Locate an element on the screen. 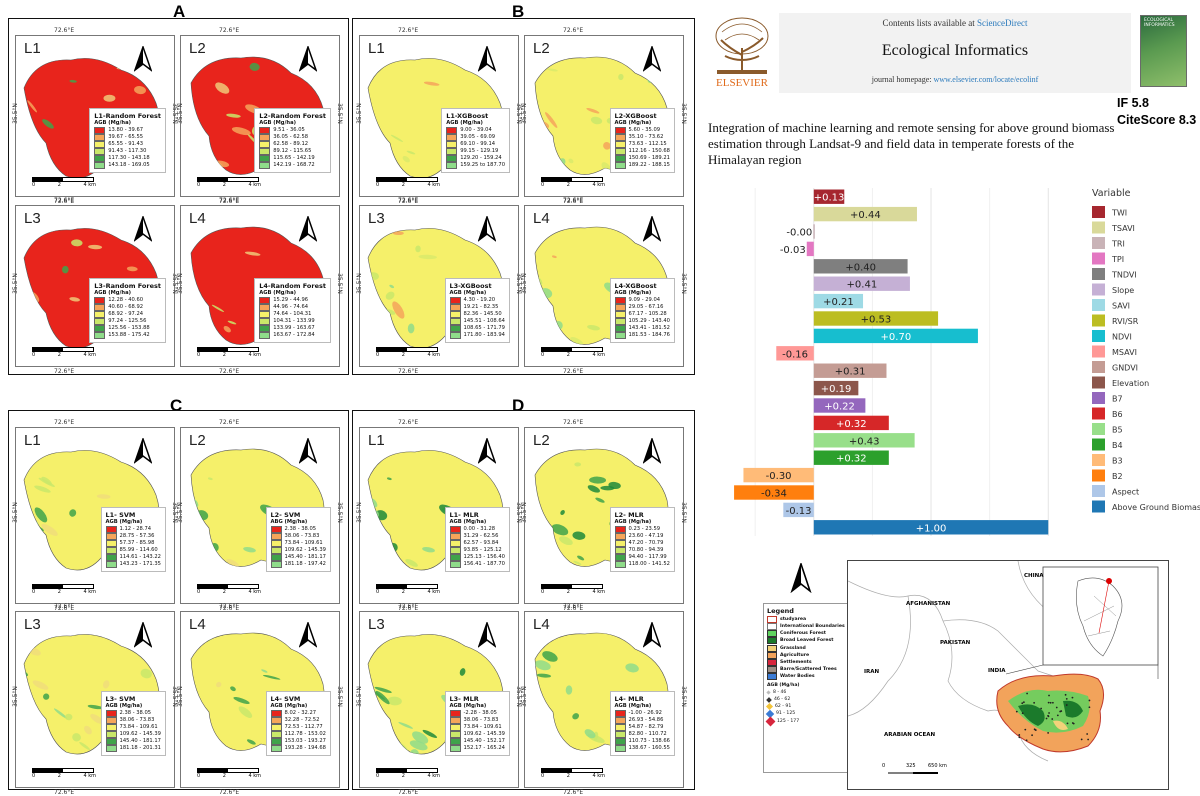 This screenshot has height=796, width=1200. legend-title: L2-Random Forest is located at coordinates (292, 116).